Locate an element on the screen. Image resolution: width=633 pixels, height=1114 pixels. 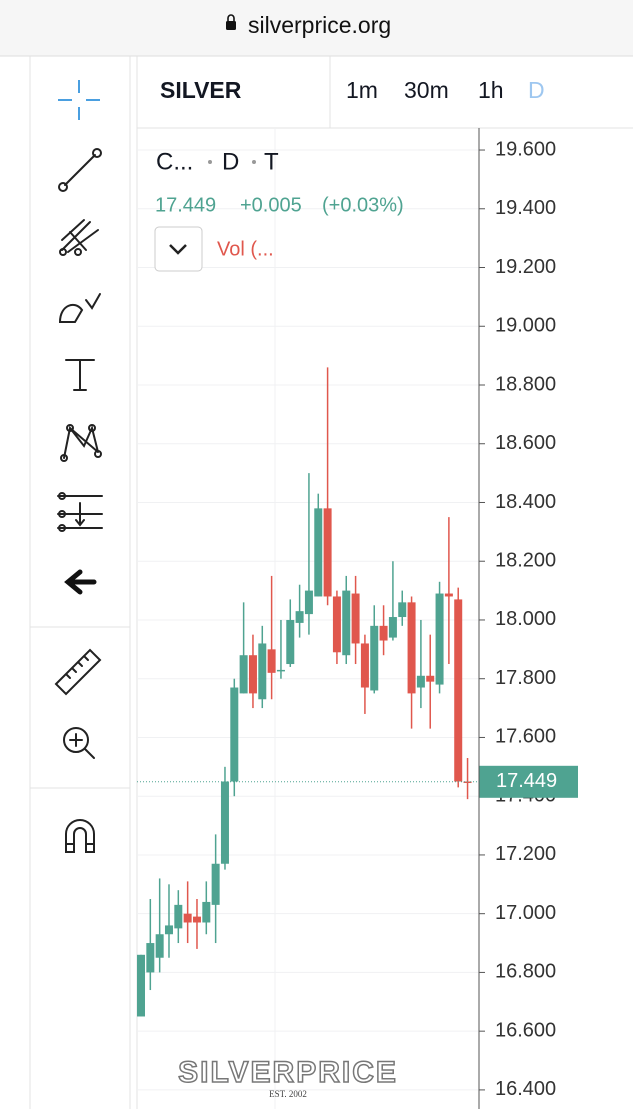
measure-tool is located at coordinates (80, 512).